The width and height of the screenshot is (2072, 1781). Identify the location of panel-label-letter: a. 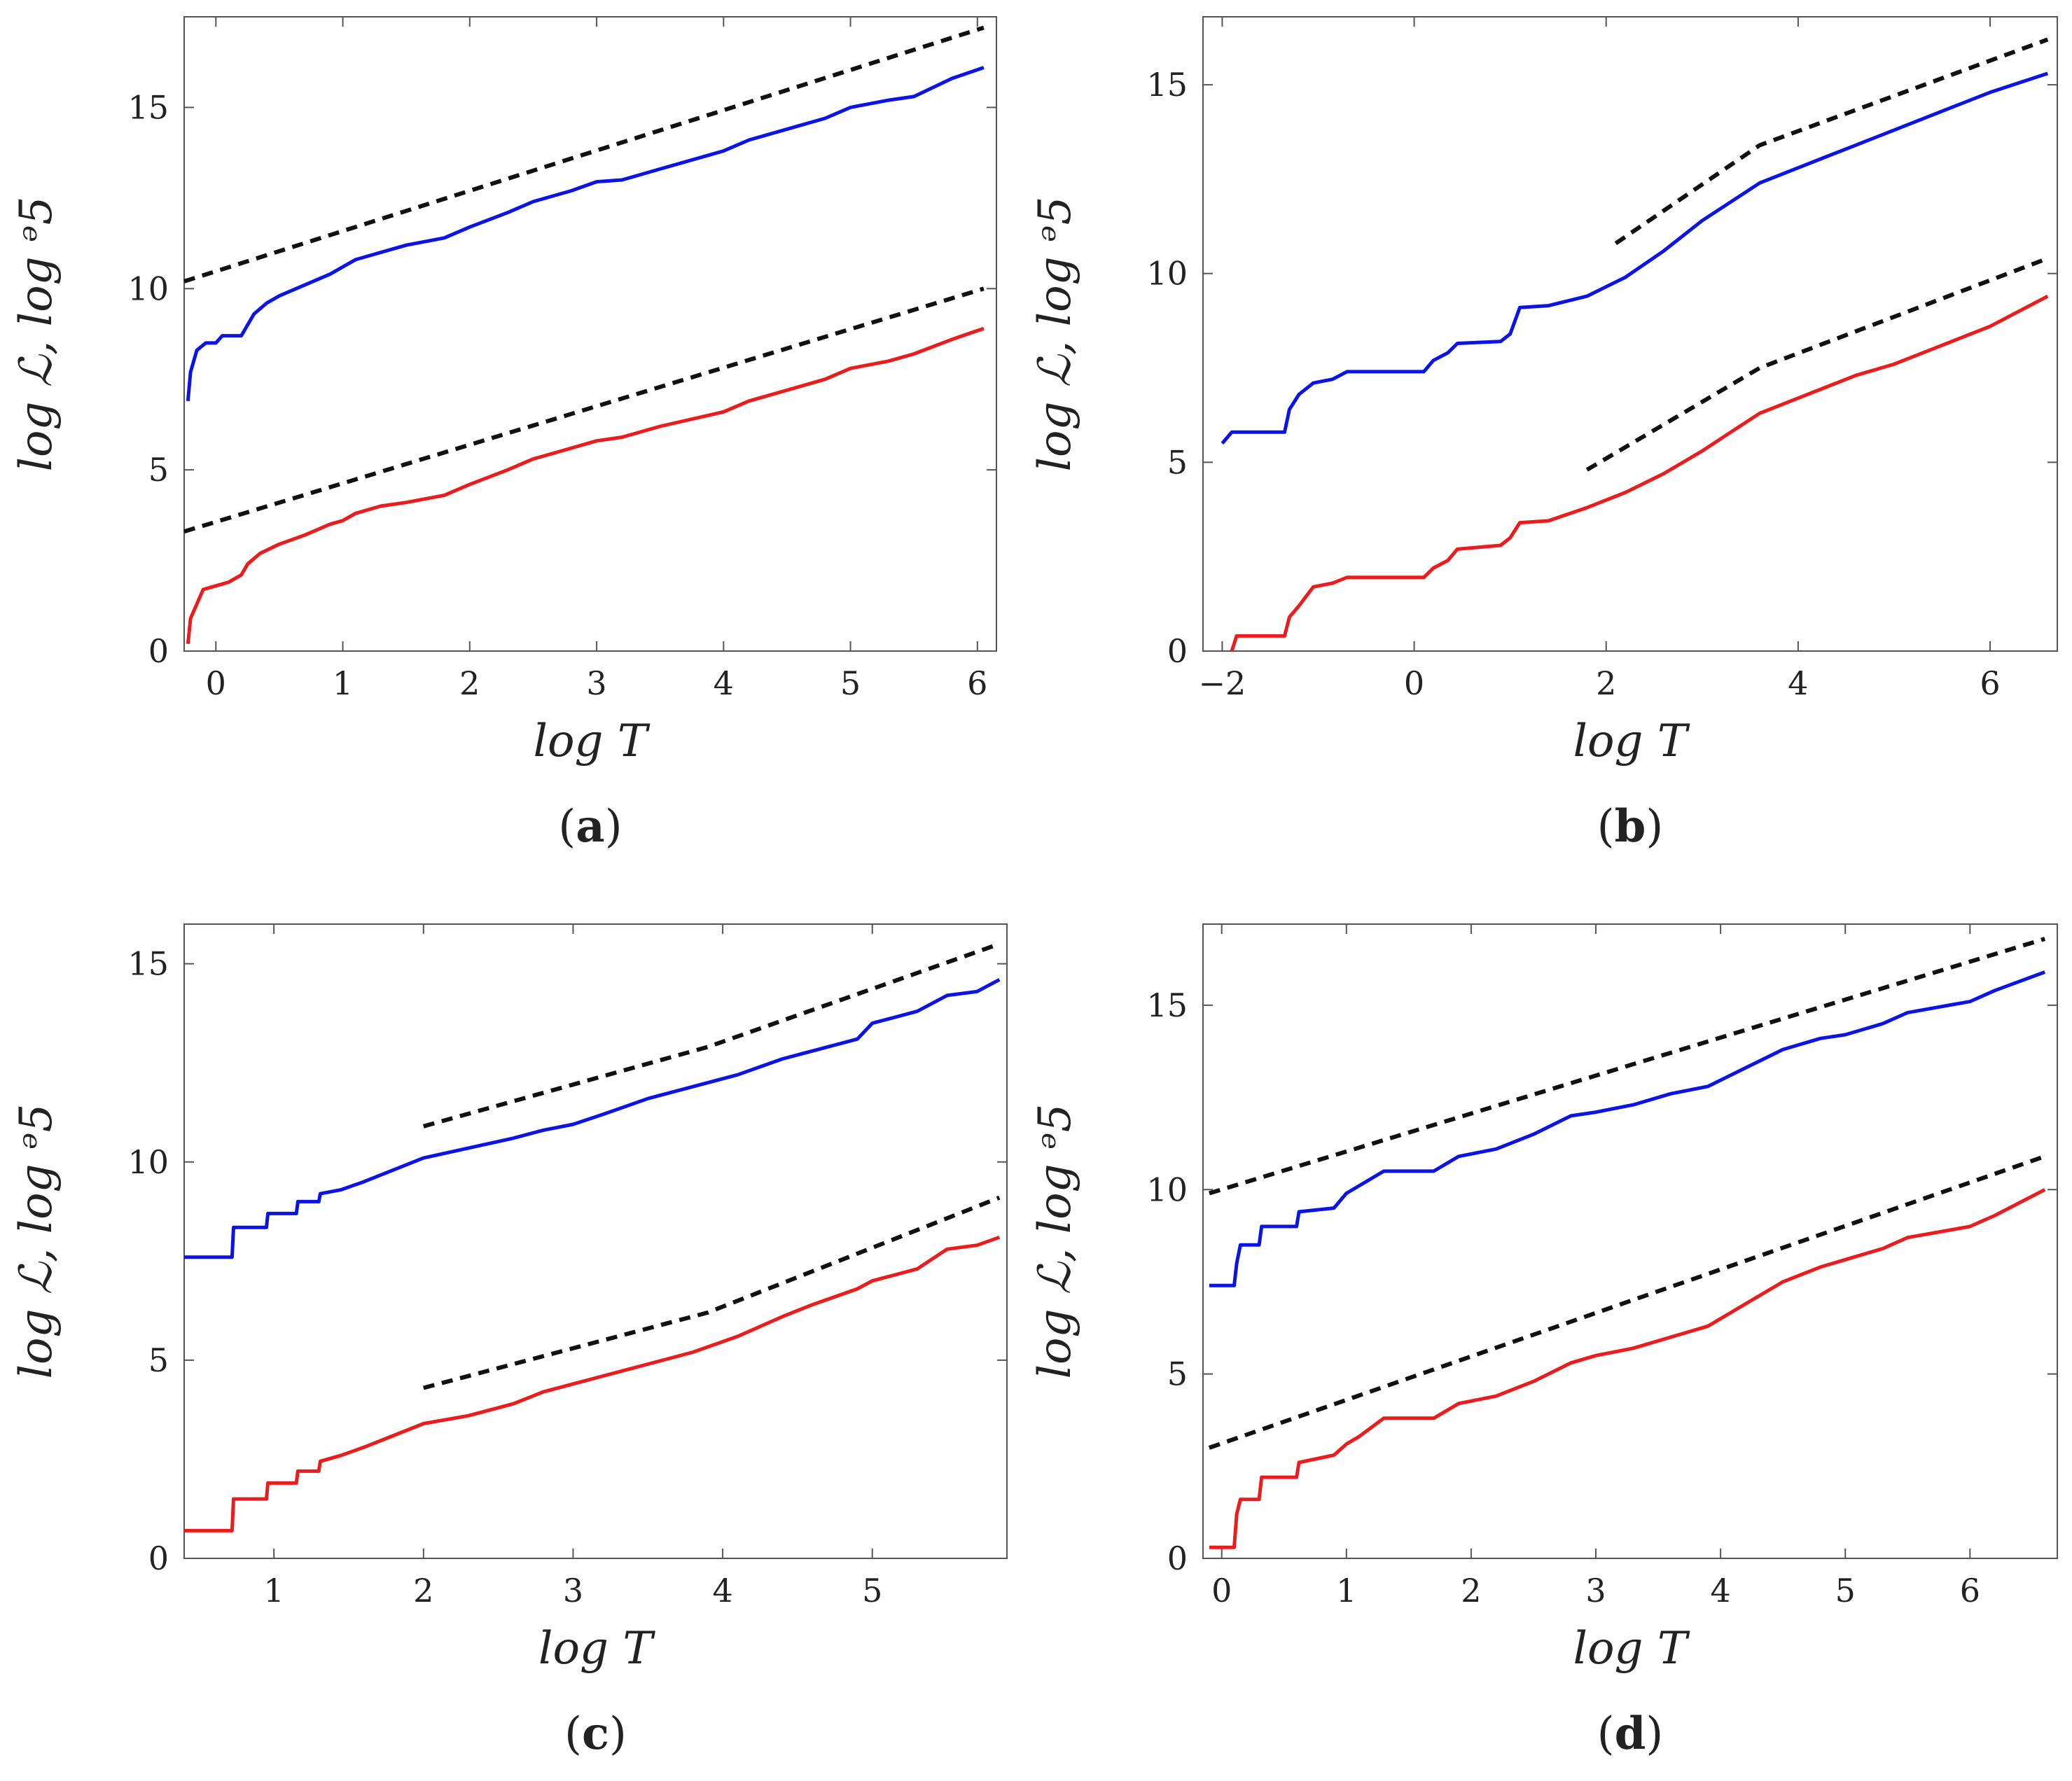
(590, 826).